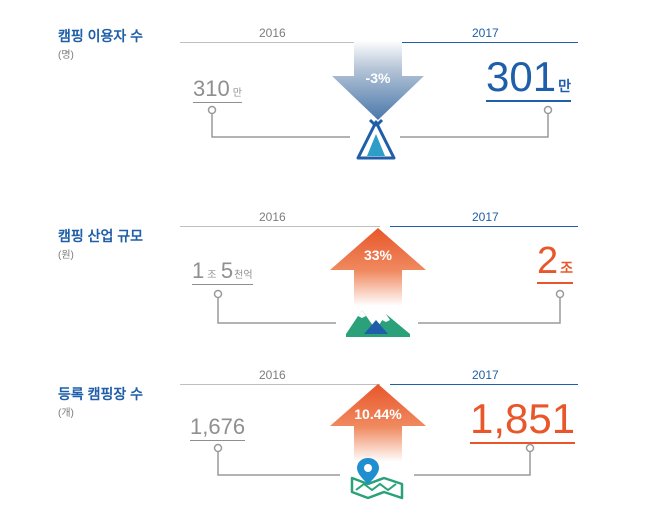  What do you see at coordinates (564, 86) in the screenshot?
I see `campers-2017-unit: 만` at bounding box center [564, 86].